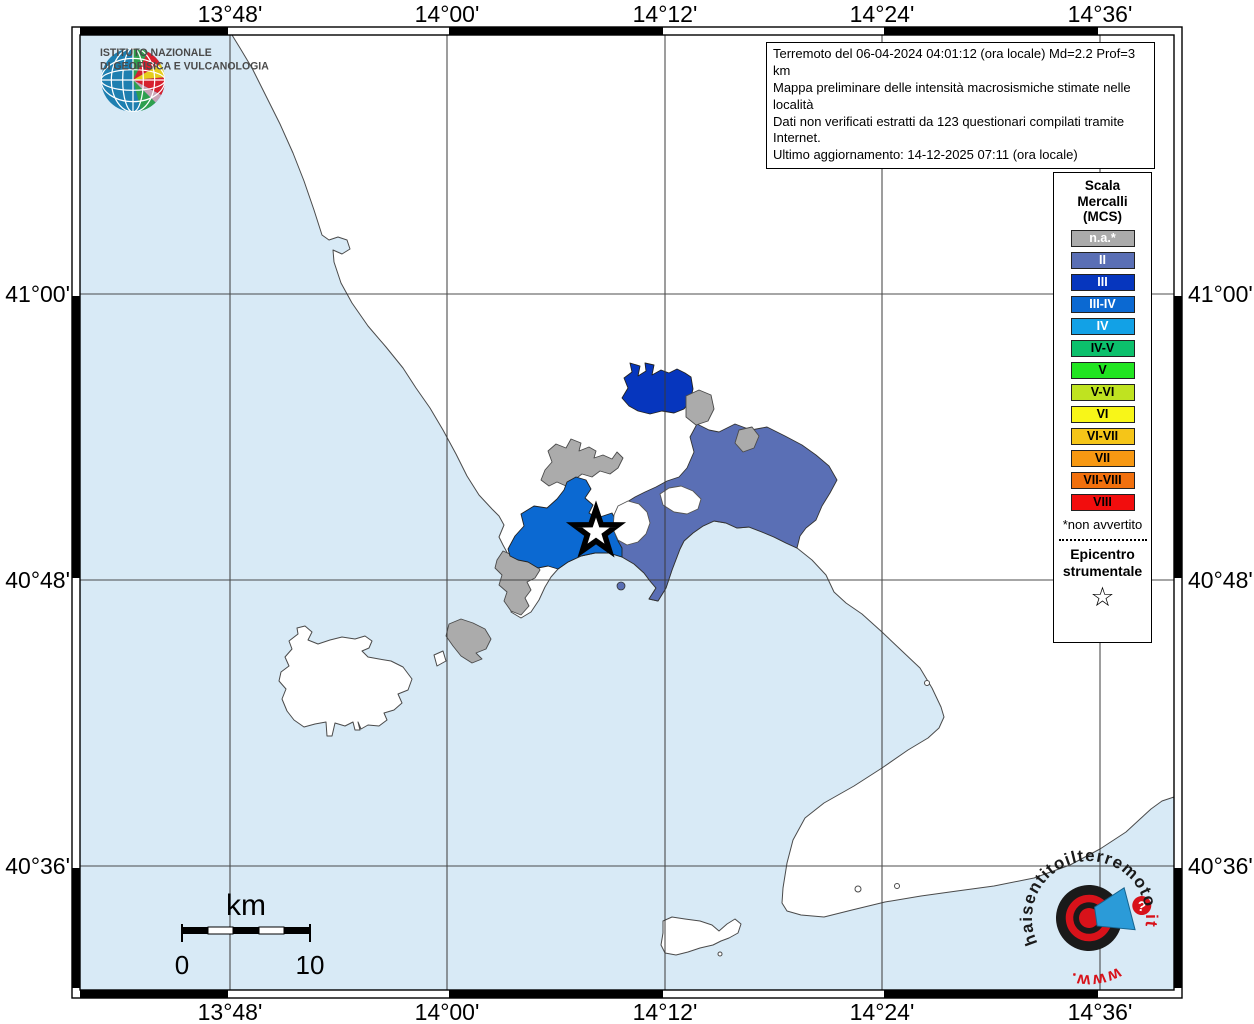  Describe the element at coordinates (621, 586) in the screenshot. I see `islet-nisida` at that location.